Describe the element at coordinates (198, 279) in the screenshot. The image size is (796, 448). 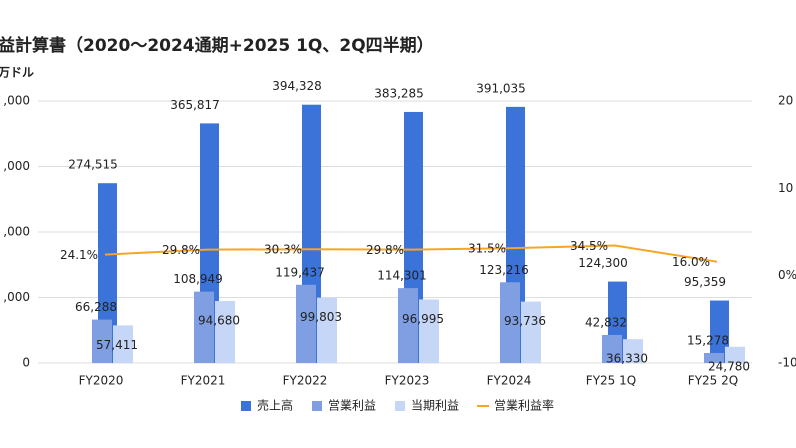
I see `data-label: 108,949` at that location.